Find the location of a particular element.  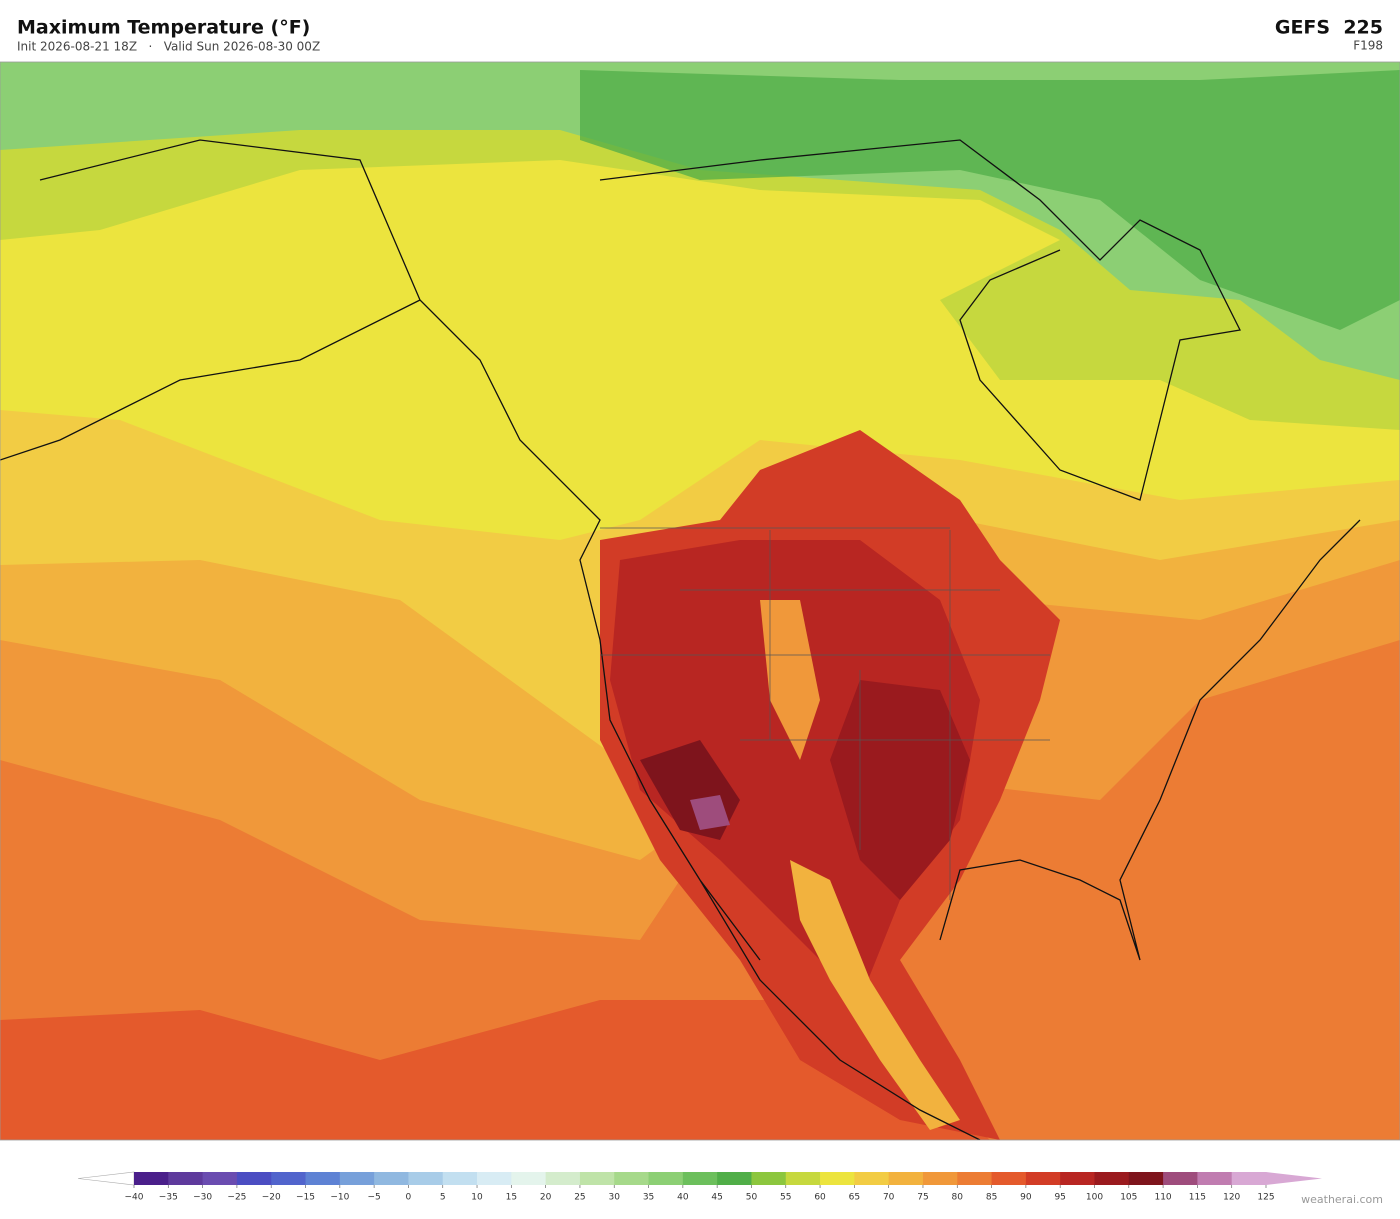

colorbar-label: 40 is located at coordinates (683, 1198).